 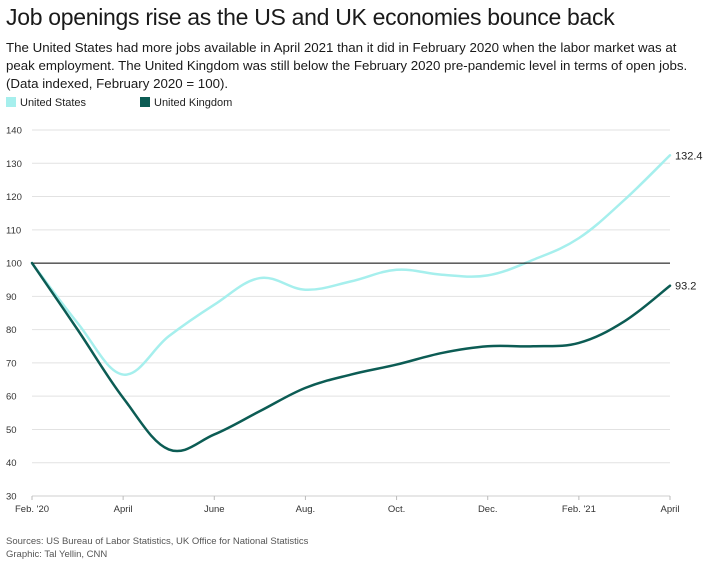 What do you see at coordinates (11, 497) in the screenshot?
I see `y-tick-label: 30` at bounding box center [11, 497].